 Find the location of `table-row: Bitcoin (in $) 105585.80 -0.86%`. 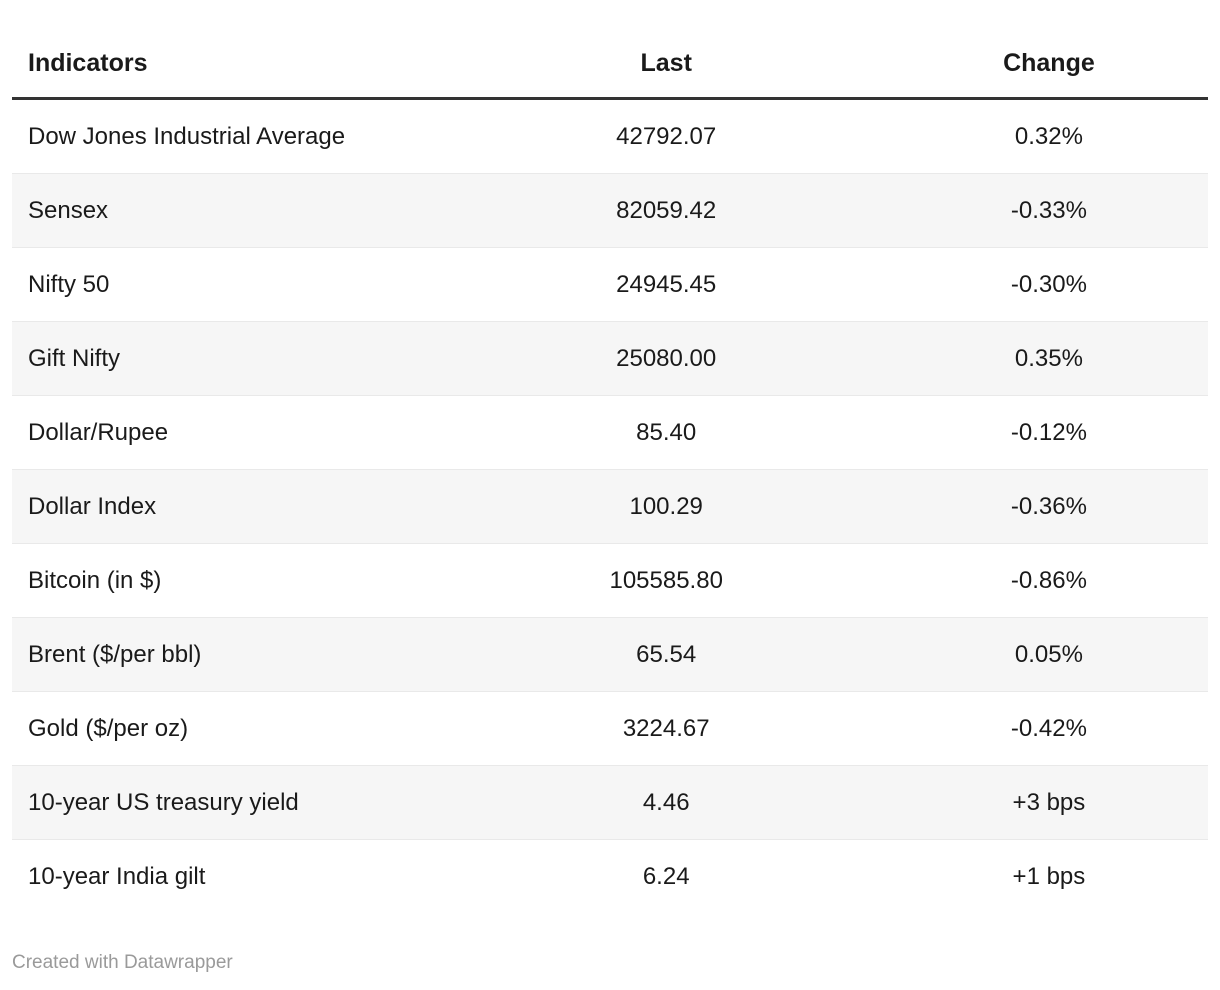

table-row: Bitcoin (in $) 105585.80 -0.86% is located at coordinates (610, 580).